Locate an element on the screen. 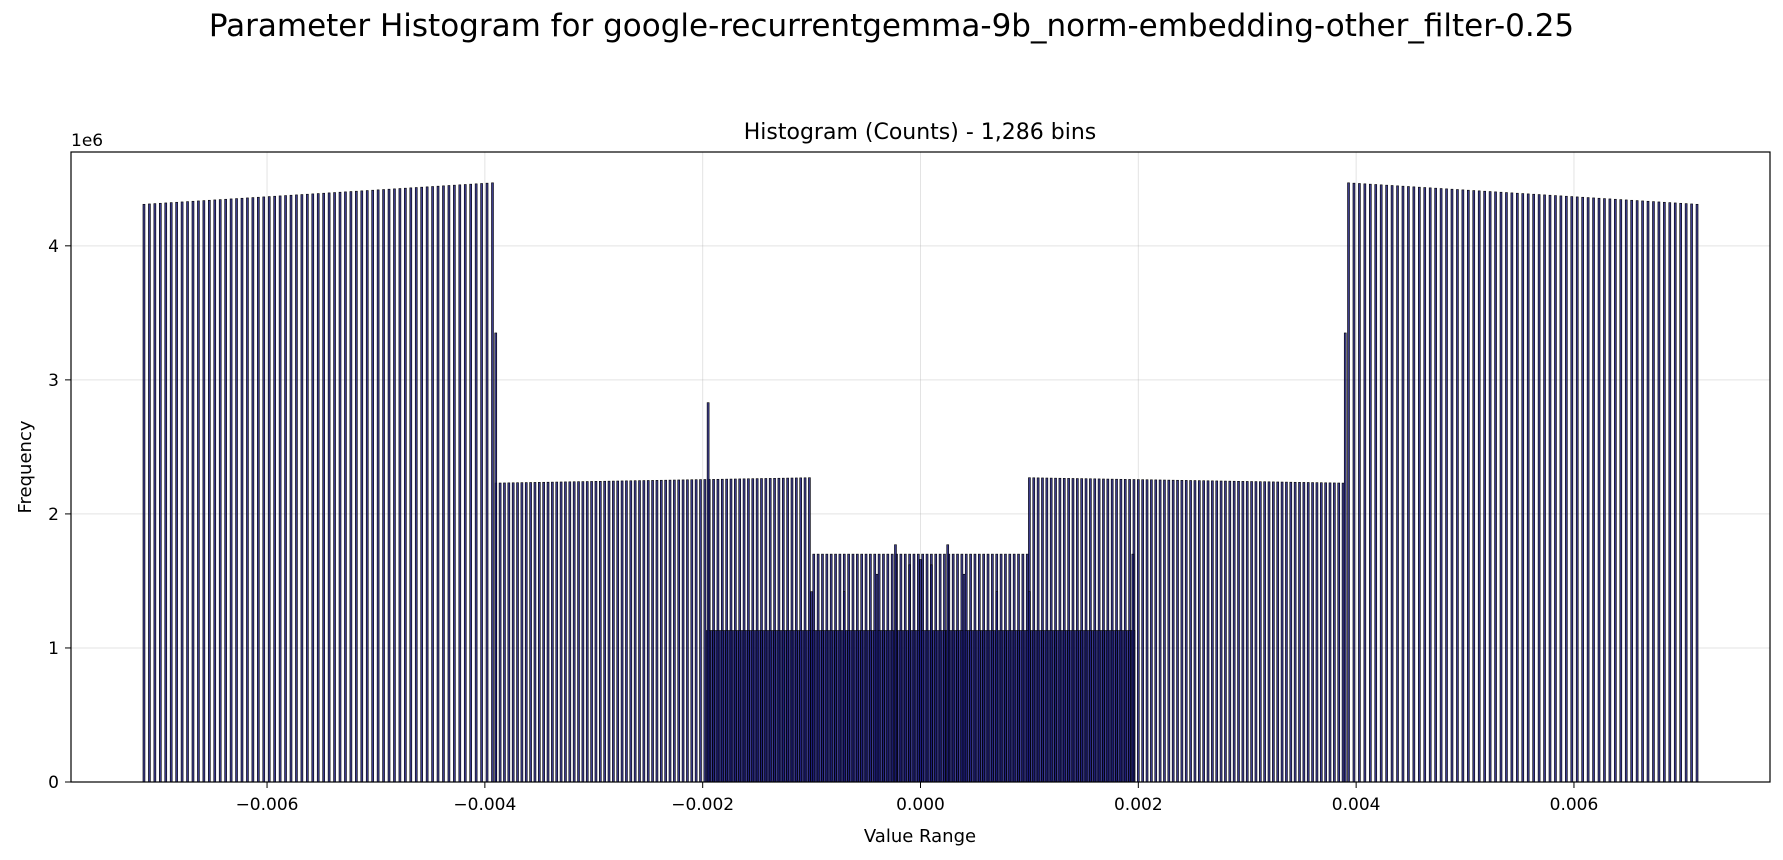  x-tick-label: 0.002 is located at coordinates (1138, 805).